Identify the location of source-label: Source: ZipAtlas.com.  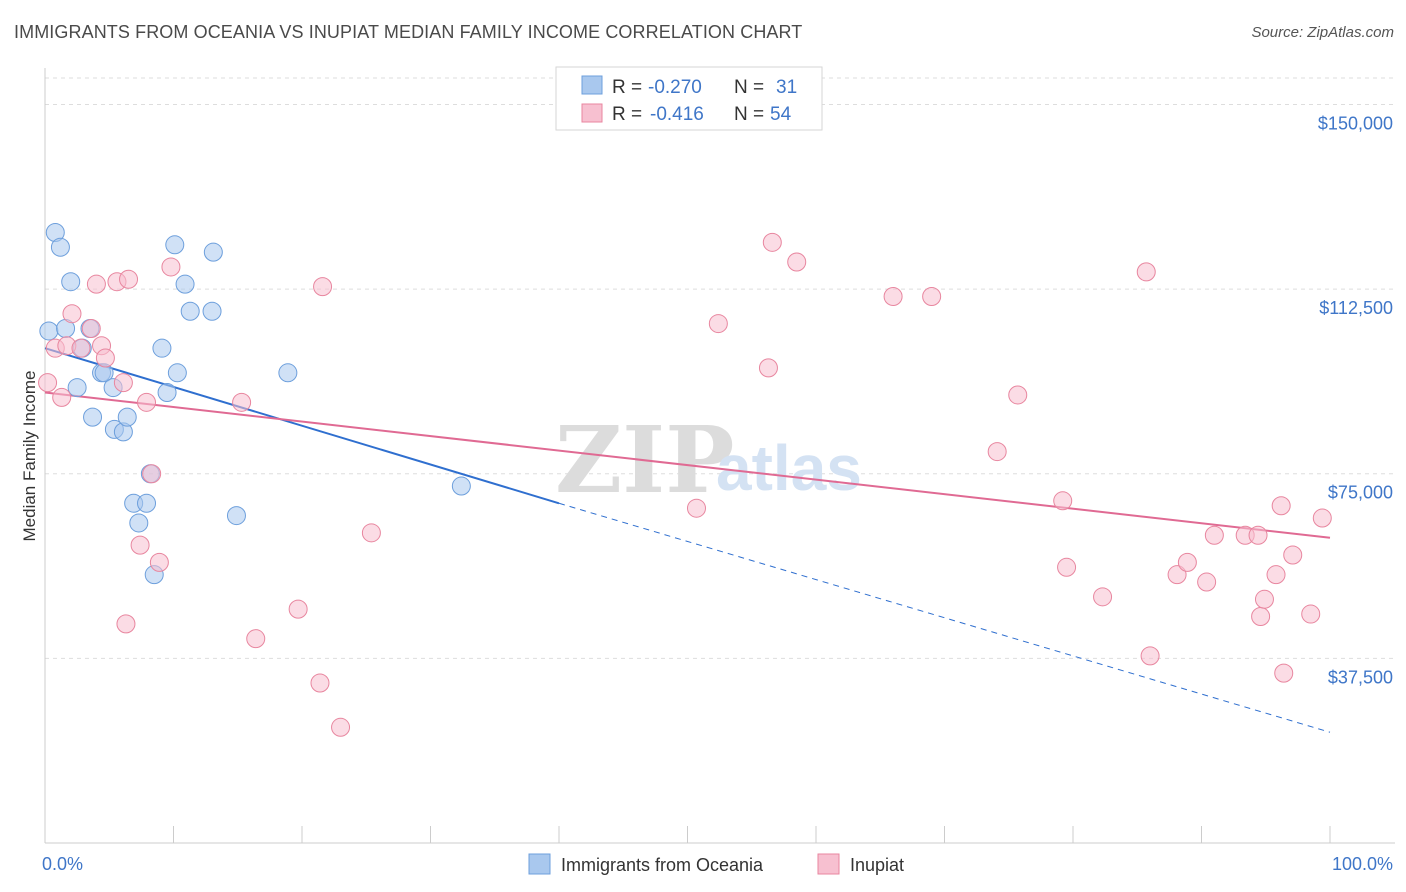
(1322, 32).